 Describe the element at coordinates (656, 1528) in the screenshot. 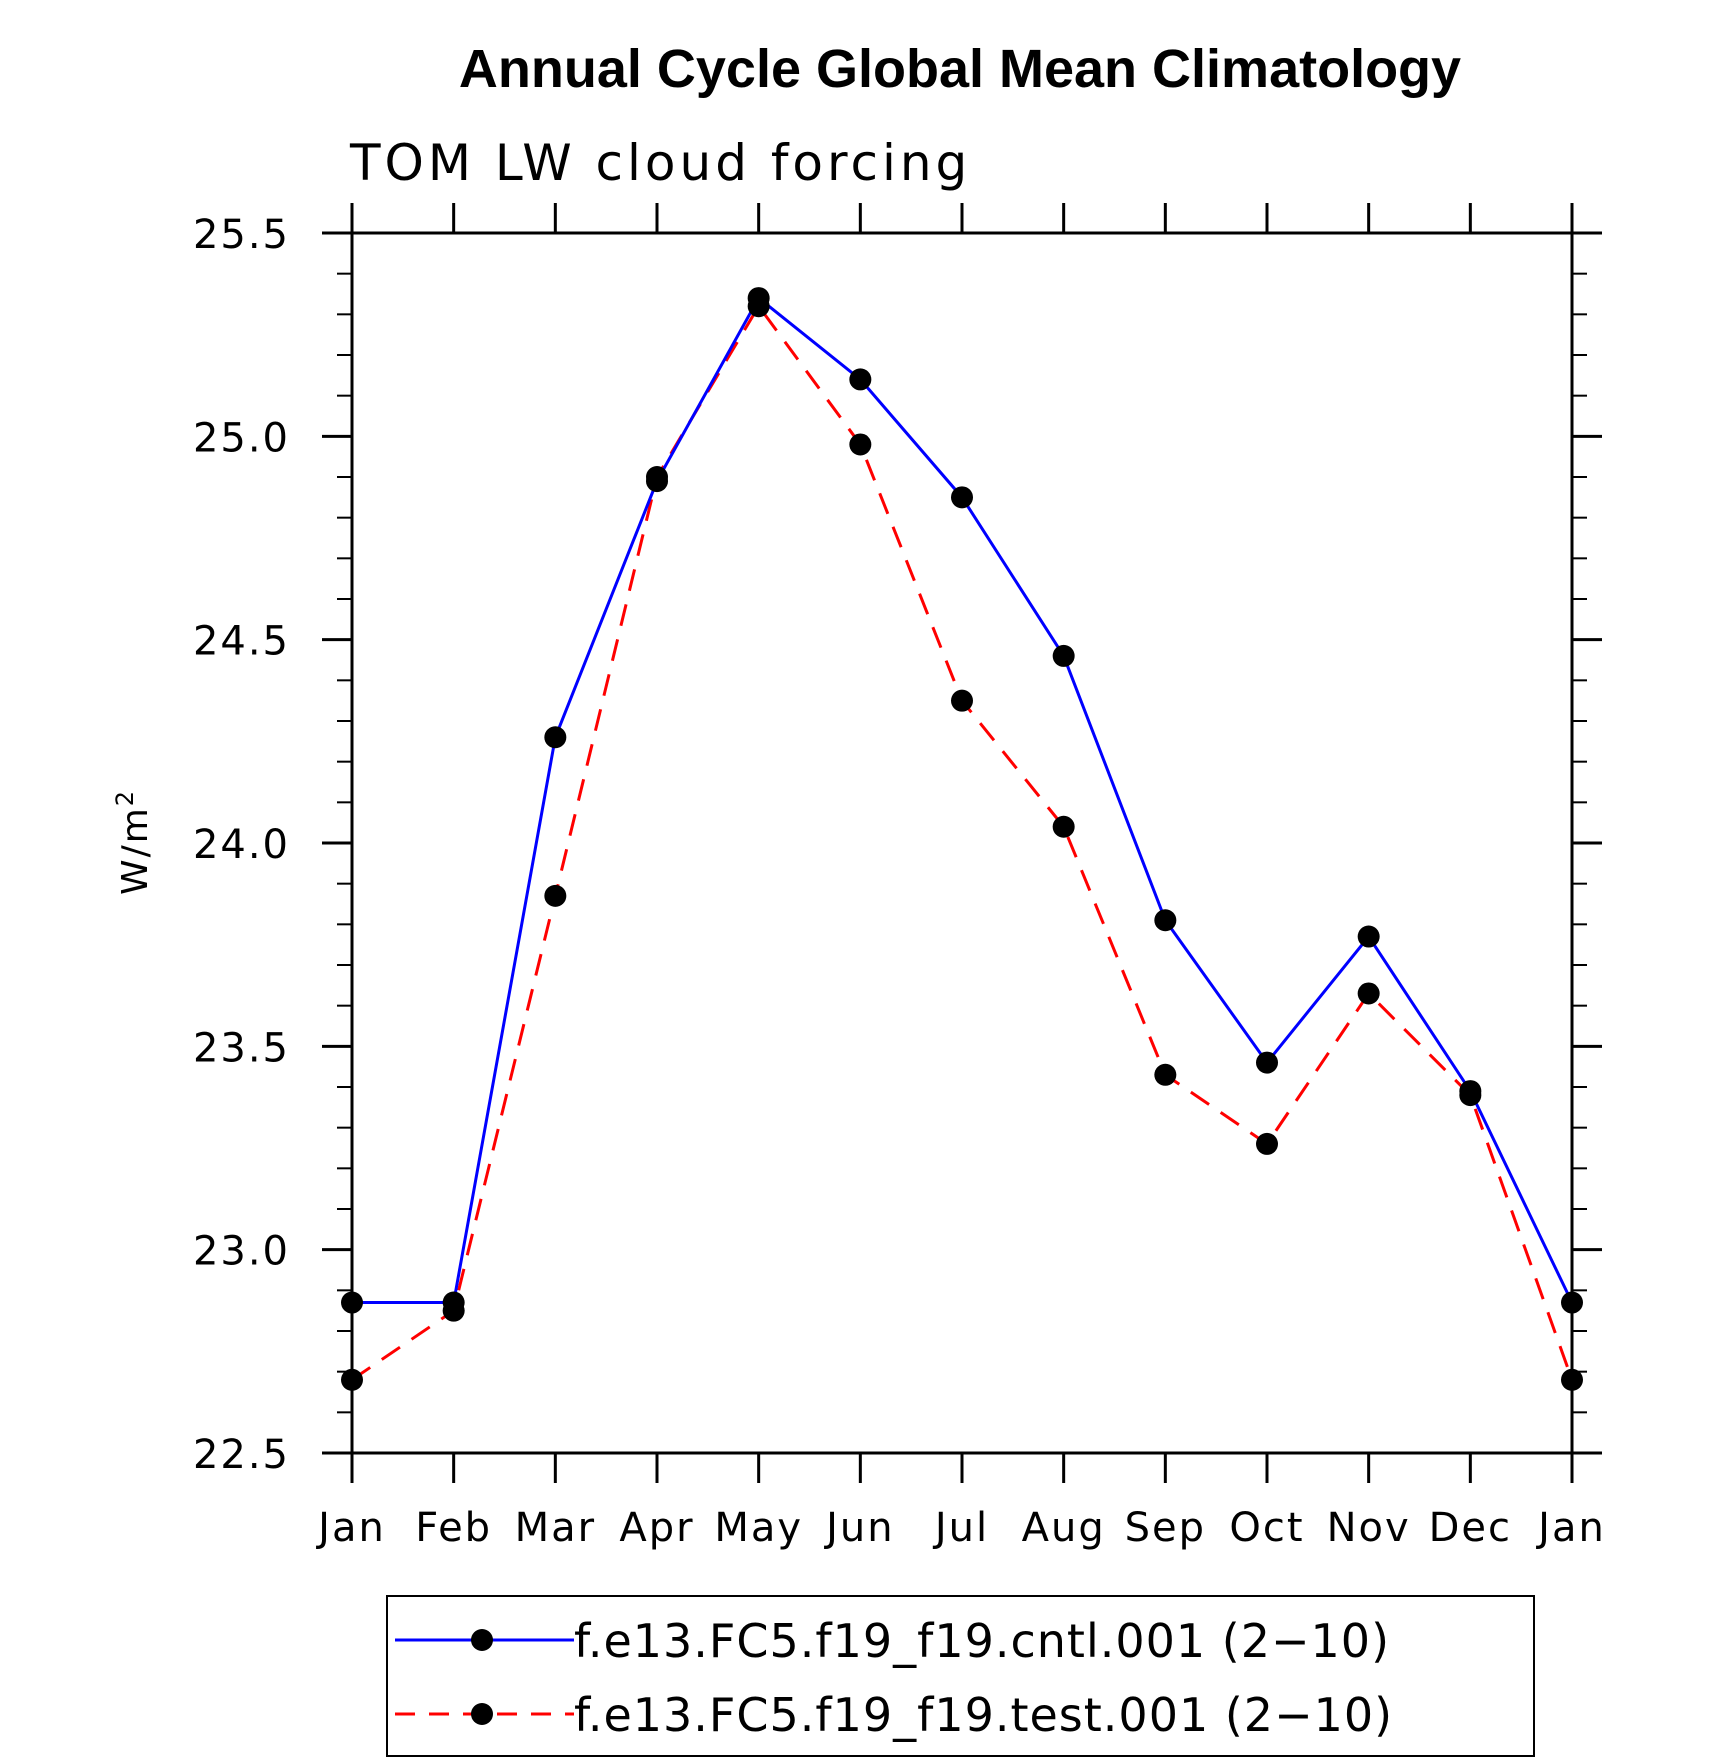

I see `x-tick-label: Apr` at that location.